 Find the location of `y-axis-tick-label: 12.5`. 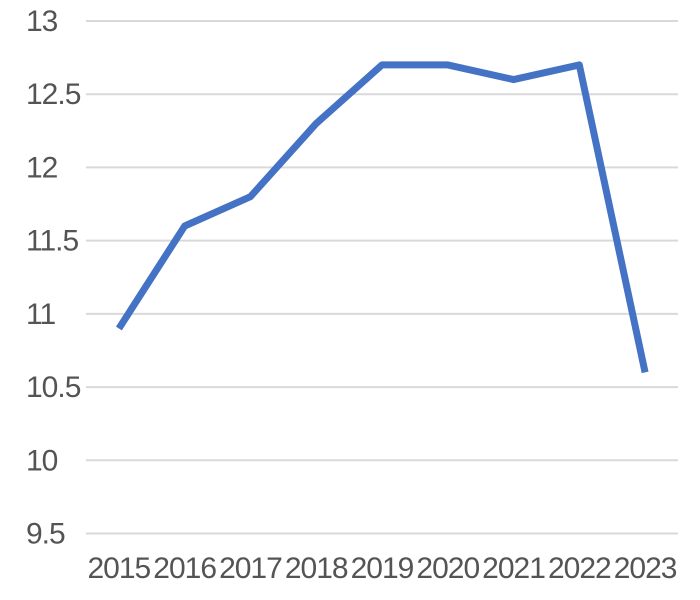

y-axis-tick-label: 12.5 is located at coordinates (53, 94).